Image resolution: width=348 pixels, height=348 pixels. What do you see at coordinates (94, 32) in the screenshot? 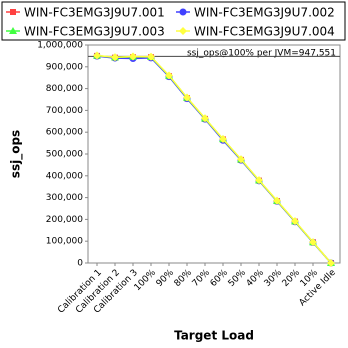
I see `legend-label: WIN-FC3EMG3J9U7.003` at bounding box center [94, 32].